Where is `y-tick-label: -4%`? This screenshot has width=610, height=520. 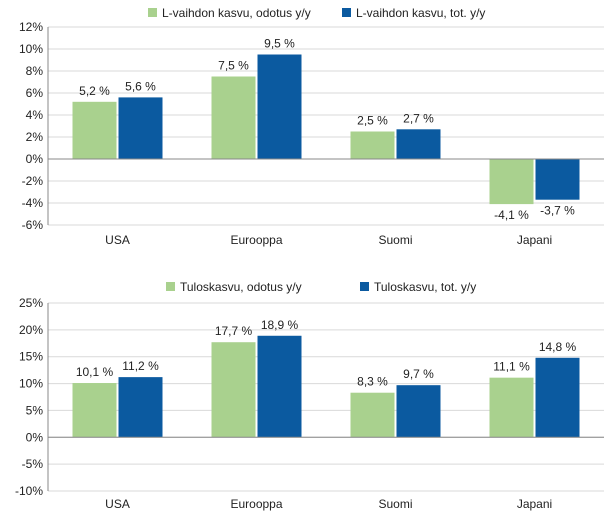
y-tick-label: -4% is located at coordinates (33, 203).